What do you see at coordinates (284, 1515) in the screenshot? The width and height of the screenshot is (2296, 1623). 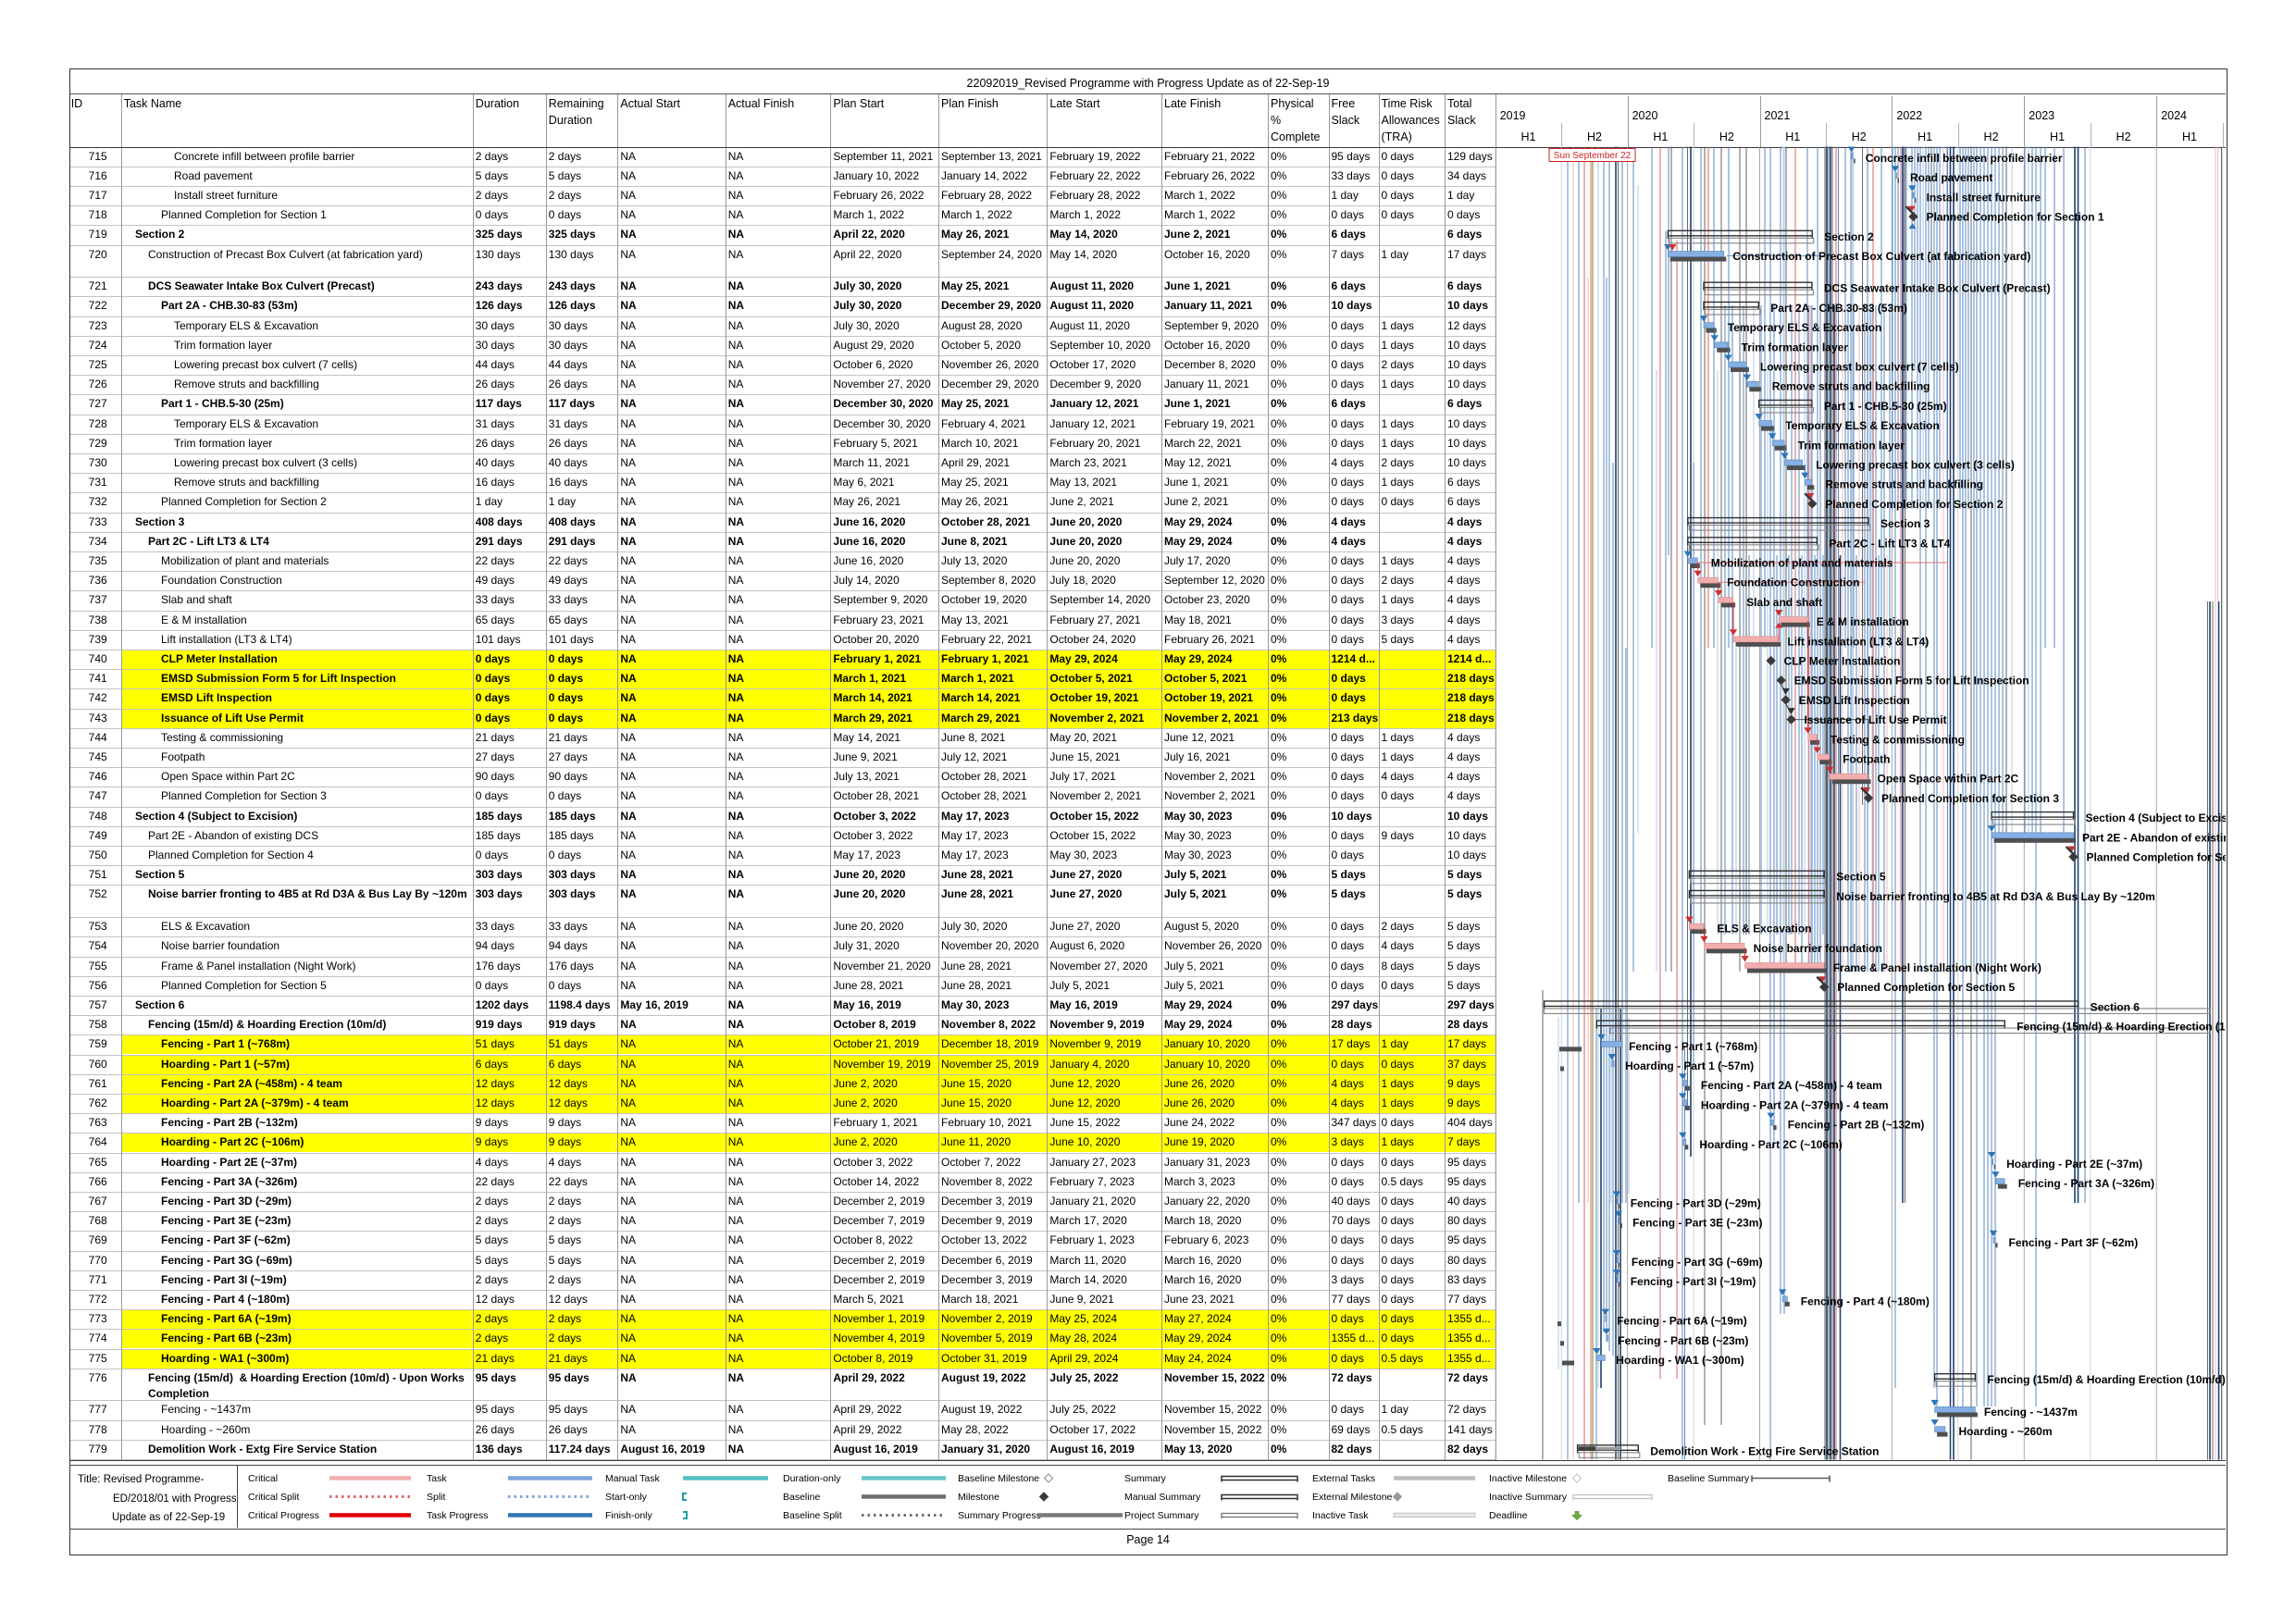 I see `svg-text: Critical Progress` at bounding box center [284, 1515].